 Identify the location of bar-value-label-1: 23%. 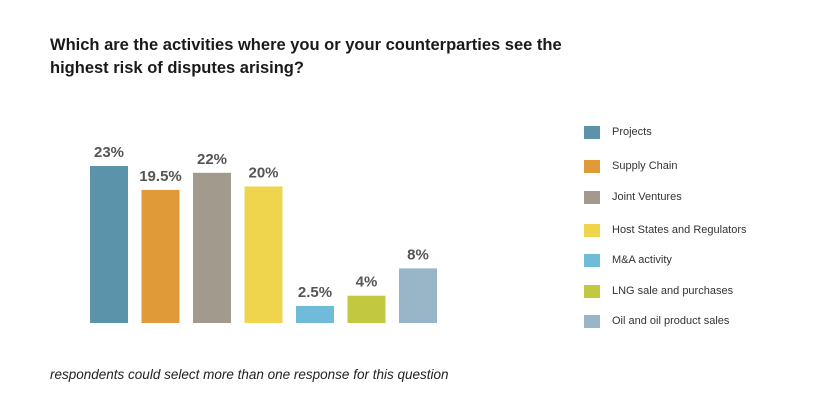
(109, 152).